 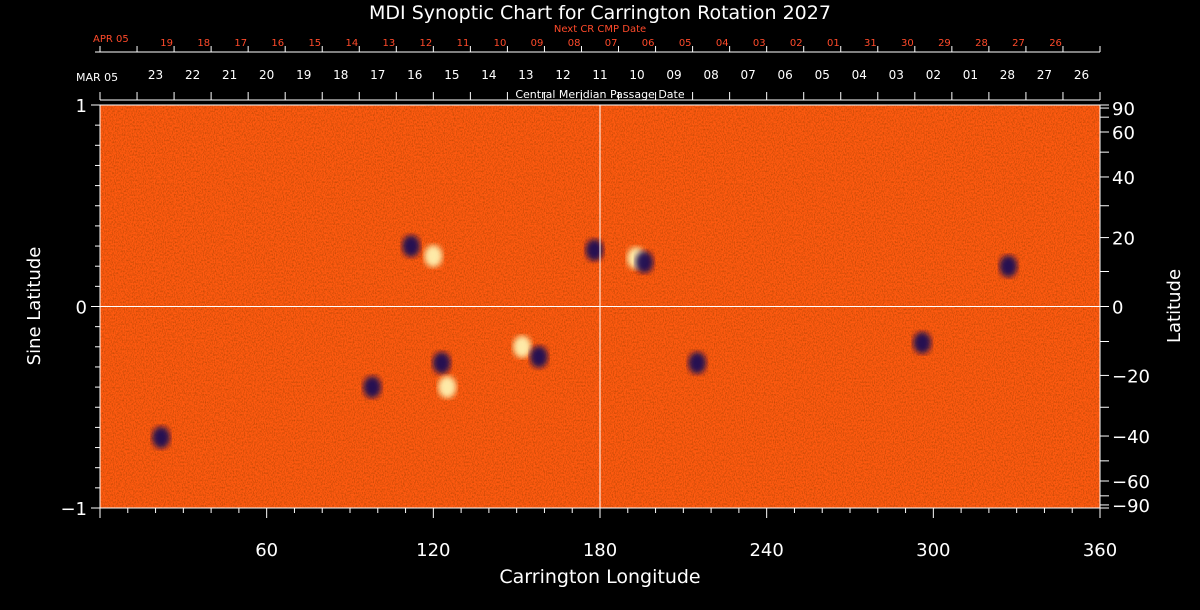 What do you see at coordinates (859, 75) in the screenshot?
I see `top-axis-date: 04` at bounding box center [859, 75].